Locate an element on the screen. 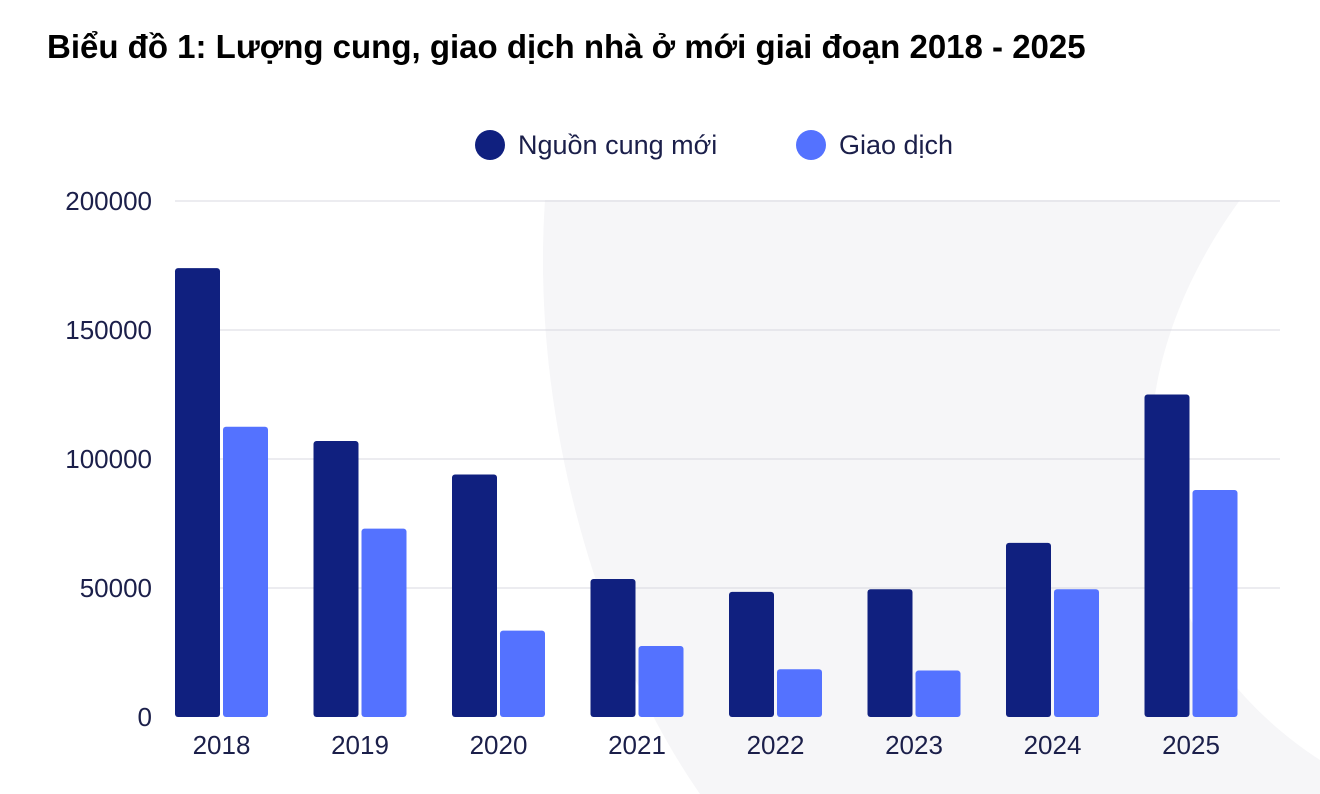 The height and width of the screenshot is (794, 1320). bar-transactions-2022 is located at coordinates (799, 693).